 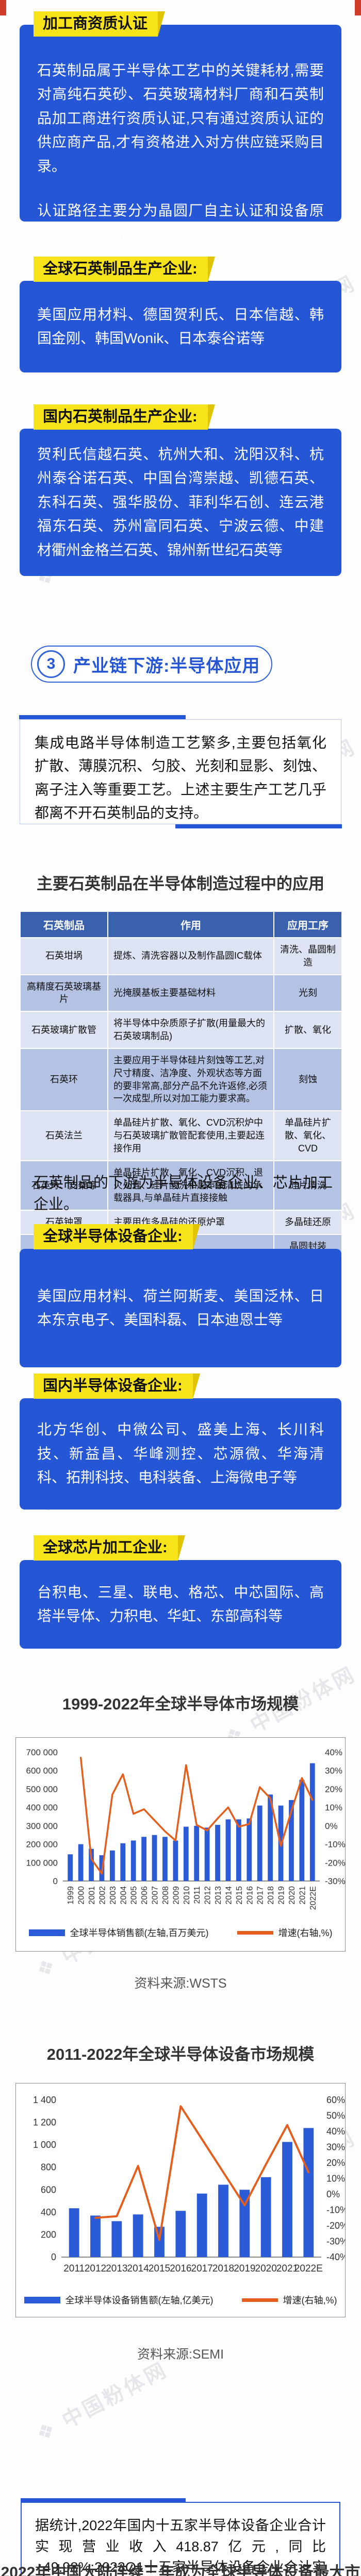 I want to click on chapter-number: 3, so click(x=51, y=664).